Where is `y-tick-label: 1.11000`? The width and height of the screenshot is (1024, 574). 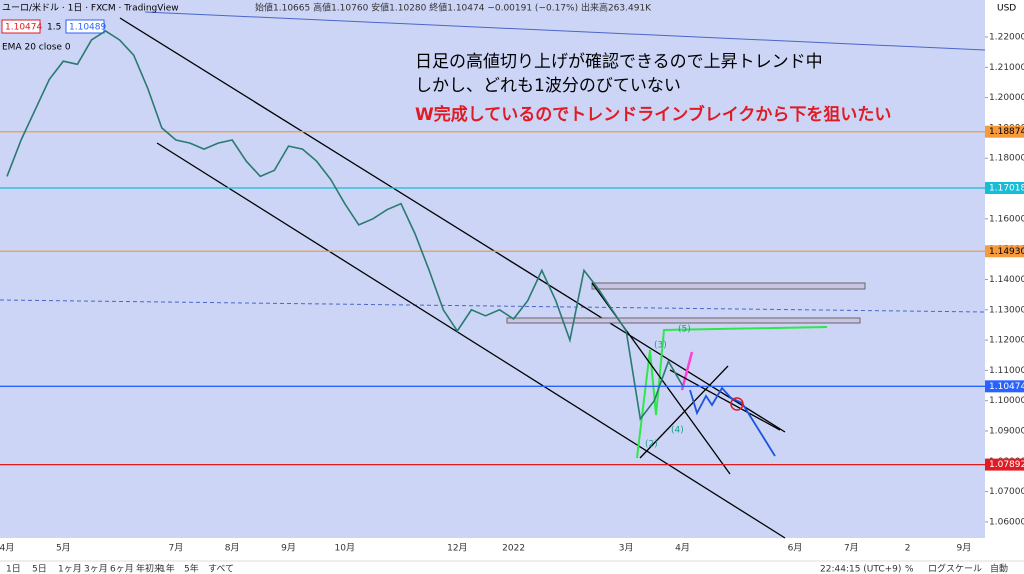 y-tick-label: 1.11000 is located at coordinates (1006, 371).